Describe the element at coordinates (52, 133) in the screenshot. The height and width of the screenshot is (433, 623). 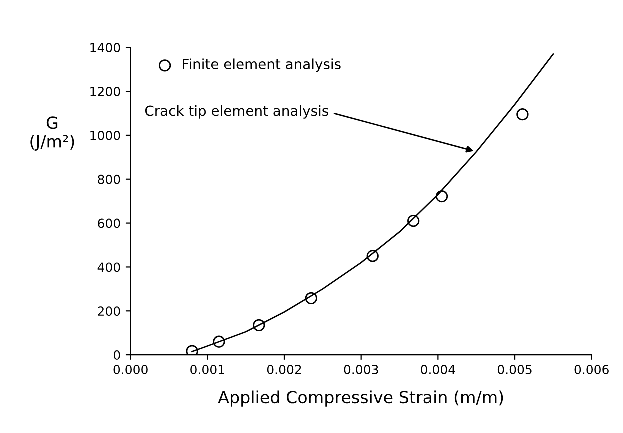
I see `y-axis-title: G (J/m²)` at that location.